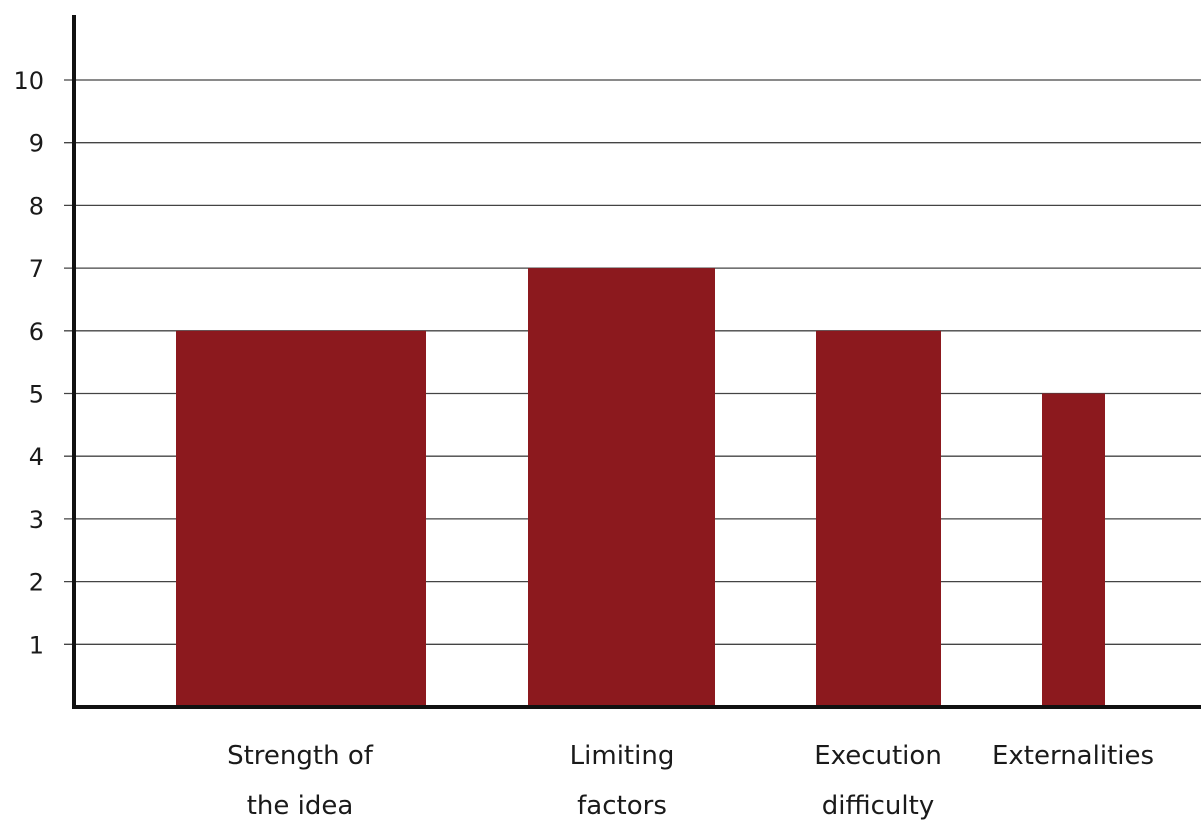  What do you see at coordinates (36, 583) in the screenshot?
I see `y-tick-label-2: 2` at bounding box center [36, 583].